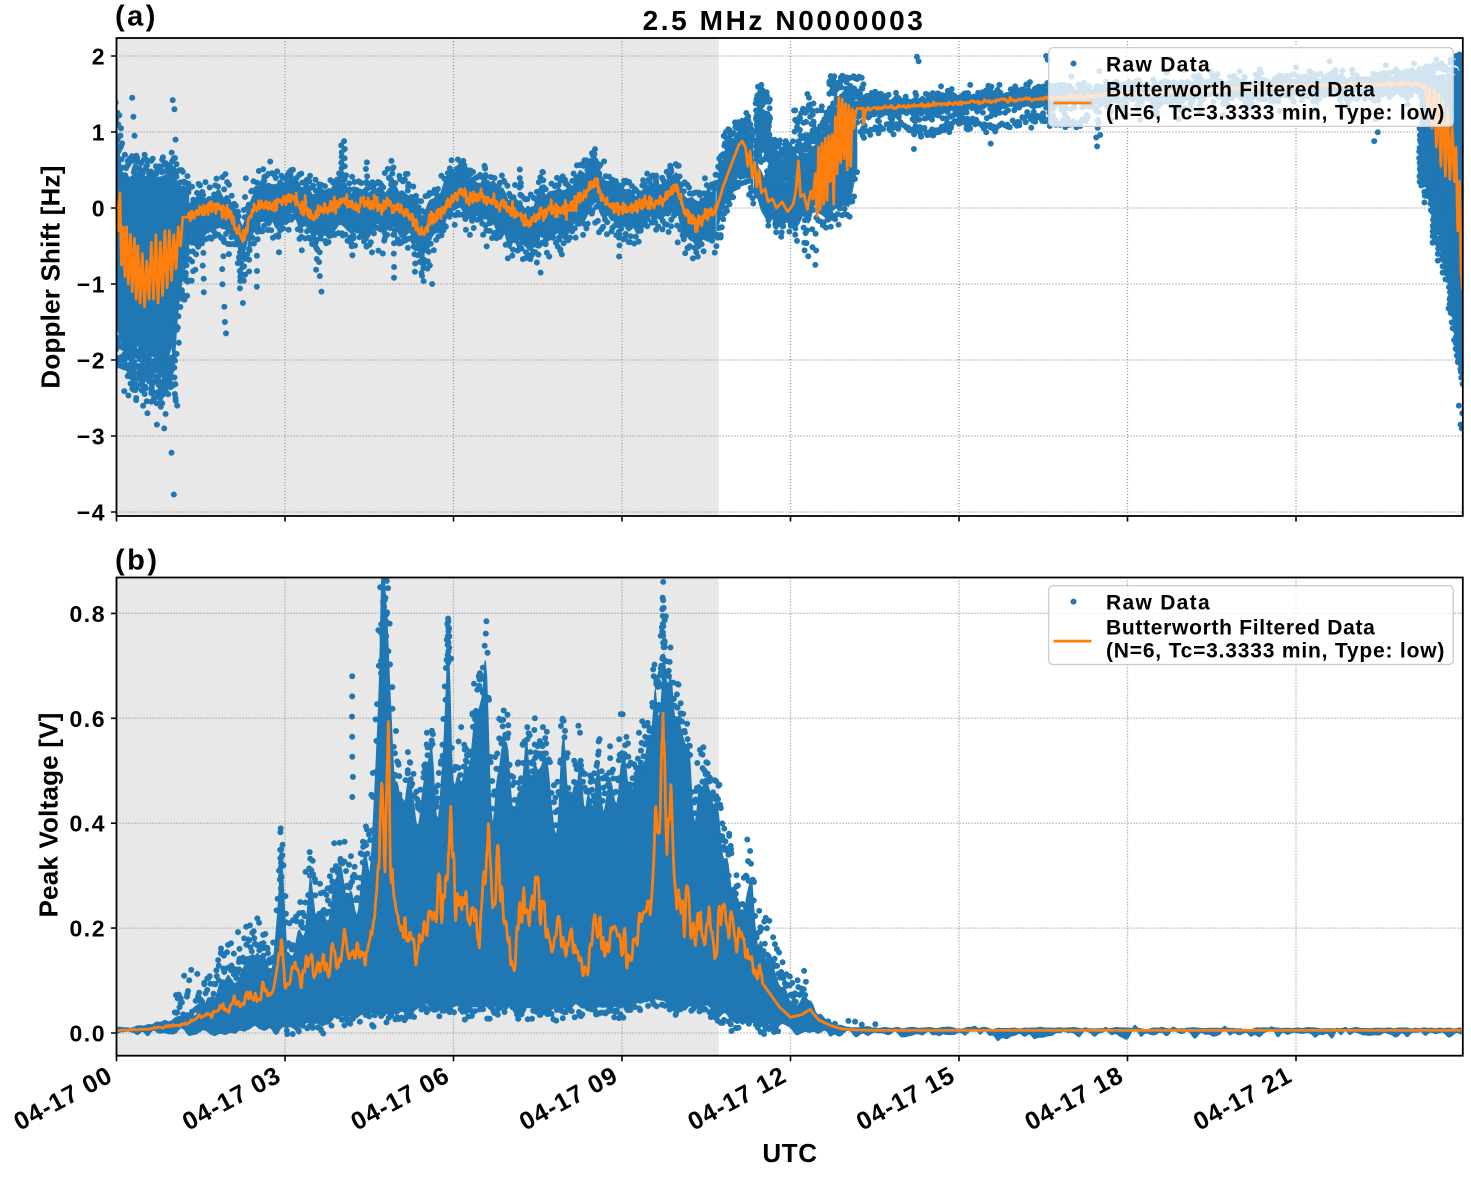  I want to click on svg-text: −1, so click(91, 285).